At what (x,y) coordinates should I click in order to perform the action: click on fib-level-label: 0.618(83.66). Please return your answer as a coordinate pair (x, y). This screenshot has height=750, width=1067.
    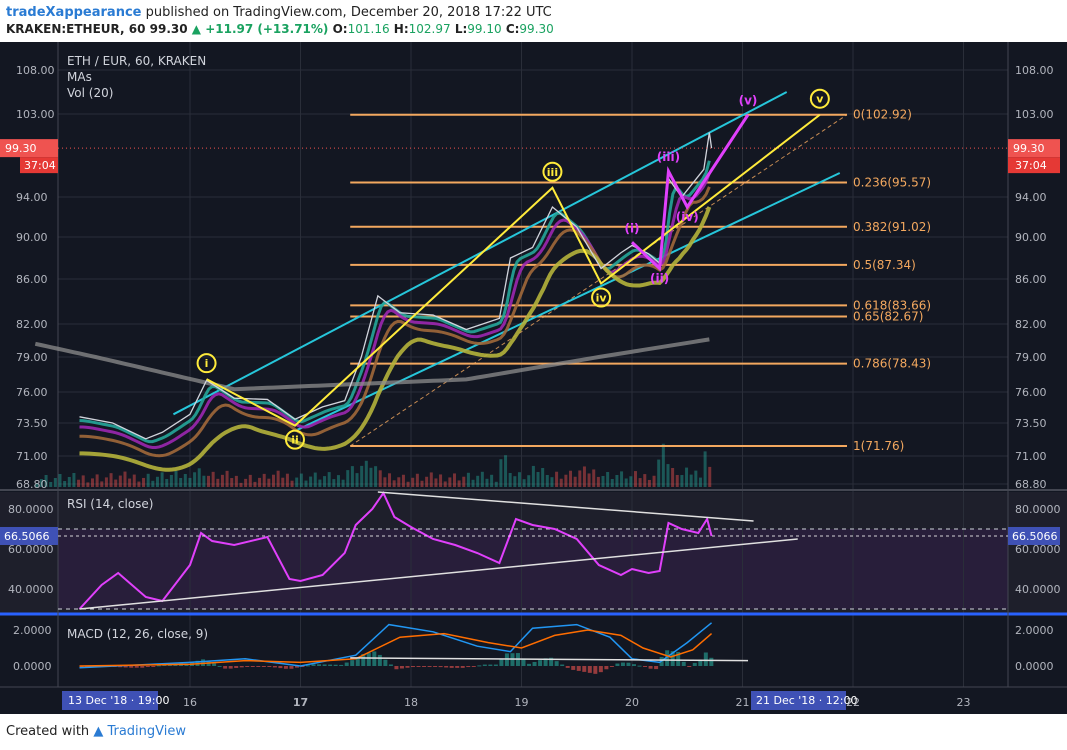
    Looking at the image, I should click on (892, 305).